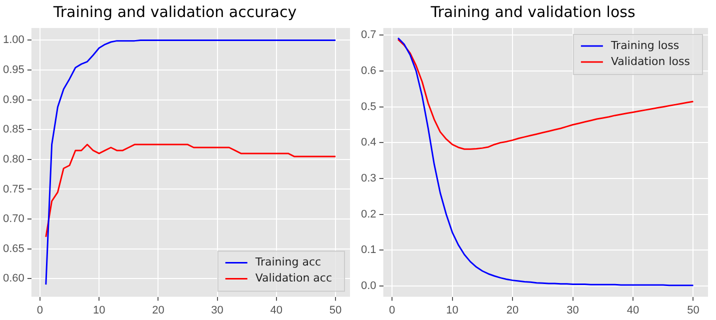  Describe the element at coordinates (368, 142) in the screenshot. I see `y-tick-label: 0.4` at that location.